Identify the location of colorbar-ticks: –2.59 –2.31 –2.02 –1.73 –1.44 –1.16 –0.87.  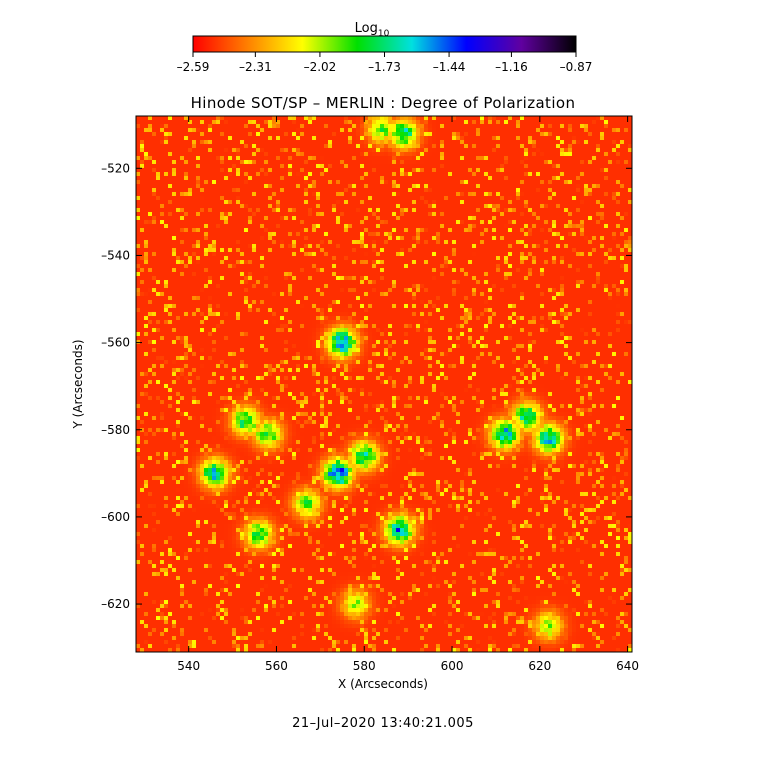
(385, 63).